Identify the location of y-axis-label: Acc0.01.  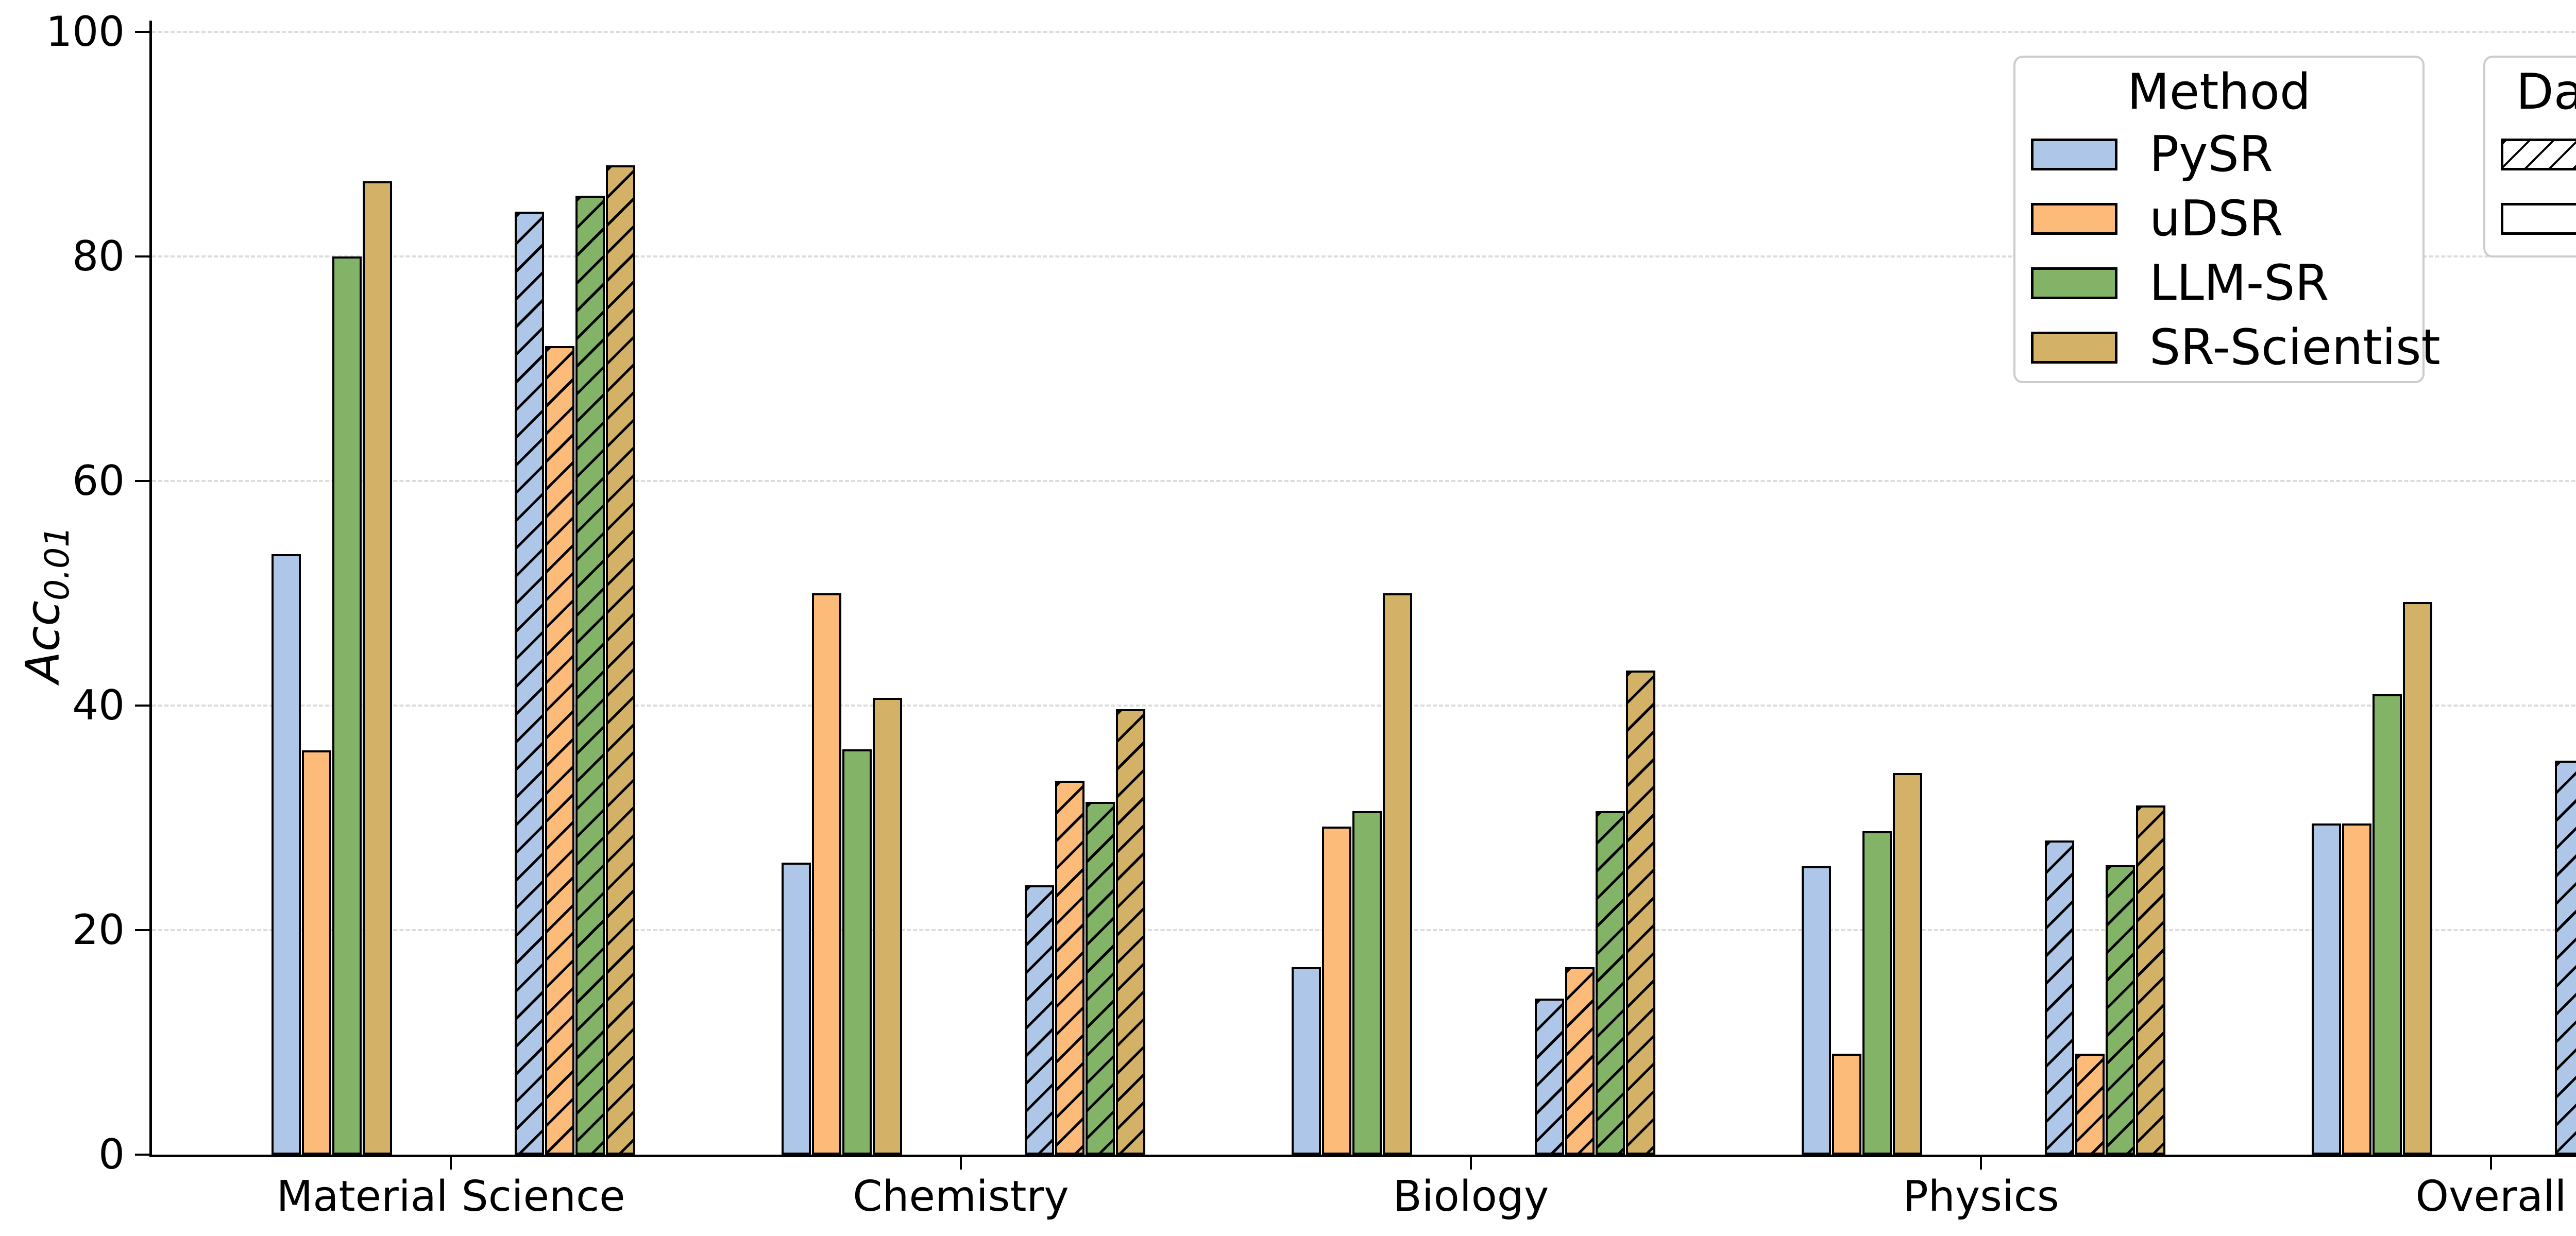
(46, 604).